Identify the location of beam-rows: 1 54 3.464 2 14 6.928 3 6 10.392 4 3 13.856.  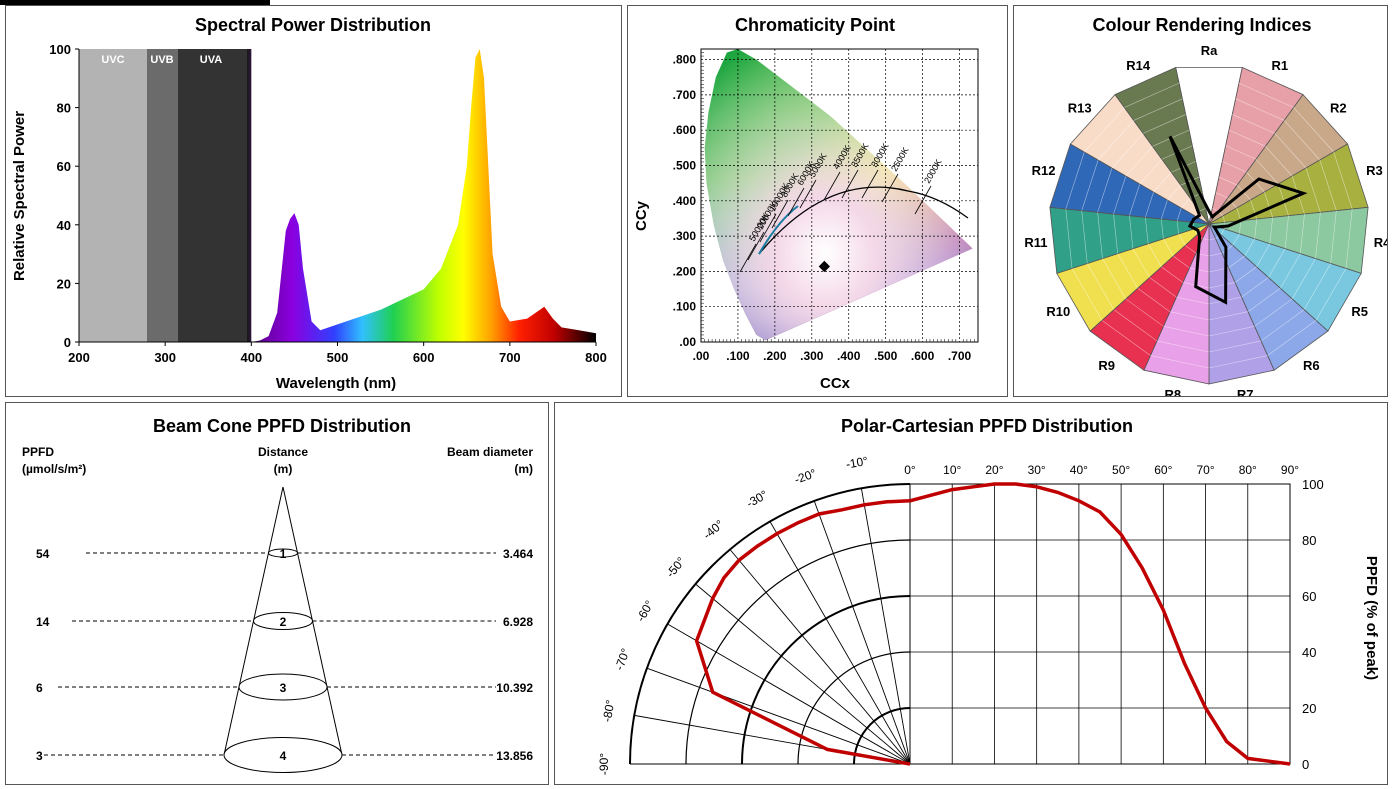
(284, 660).